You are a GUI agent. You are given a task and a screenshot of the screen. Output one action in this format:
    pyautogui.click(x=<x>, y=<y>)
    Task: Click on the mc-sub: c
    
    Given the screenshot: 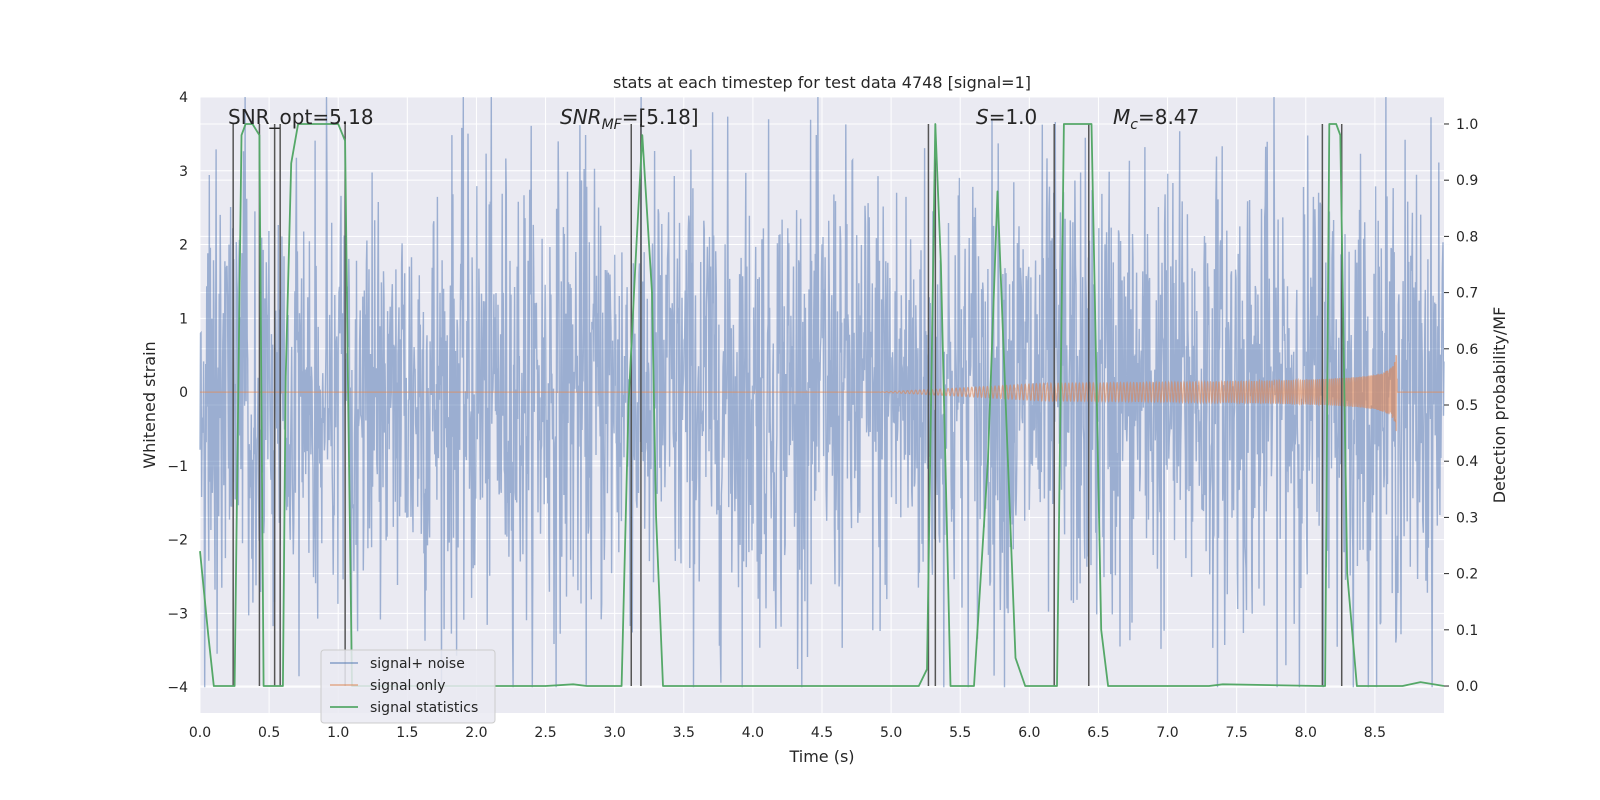 What is the action you would take?
    pyautogui.click(x=1134, y=125)
    